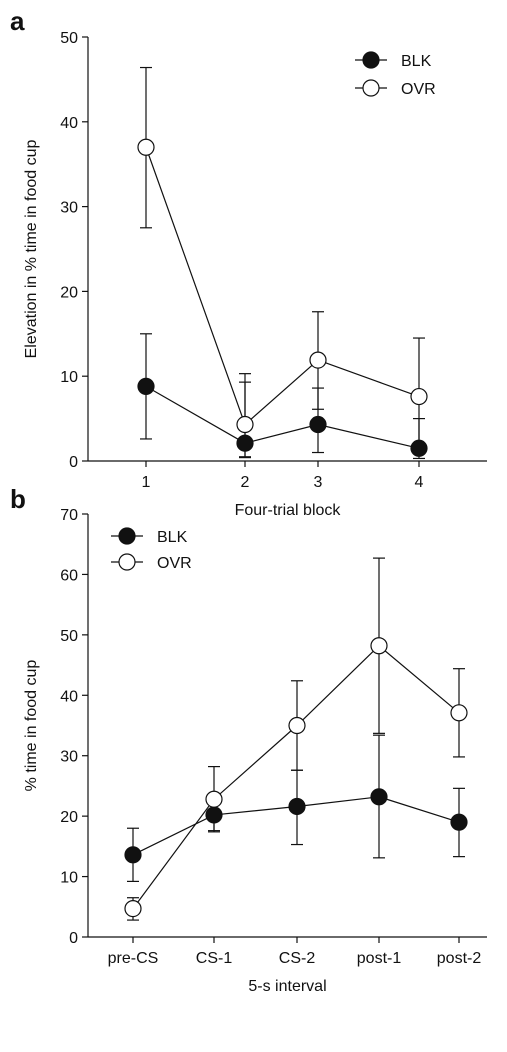  Describe the element at coordinates (69, 515) in the screenshot. I see `y-tick-label: 70` at that location.